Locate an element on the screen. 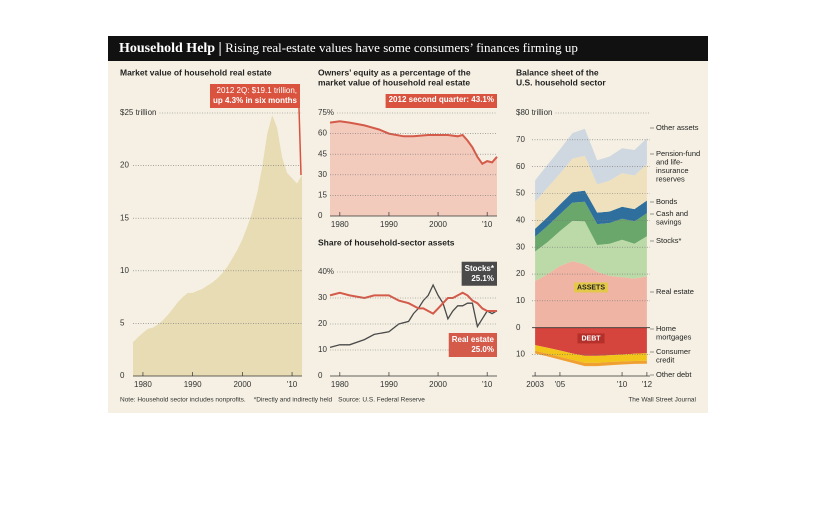  panel-title: Share of household-sector assets is located at coordinates (386, 242).